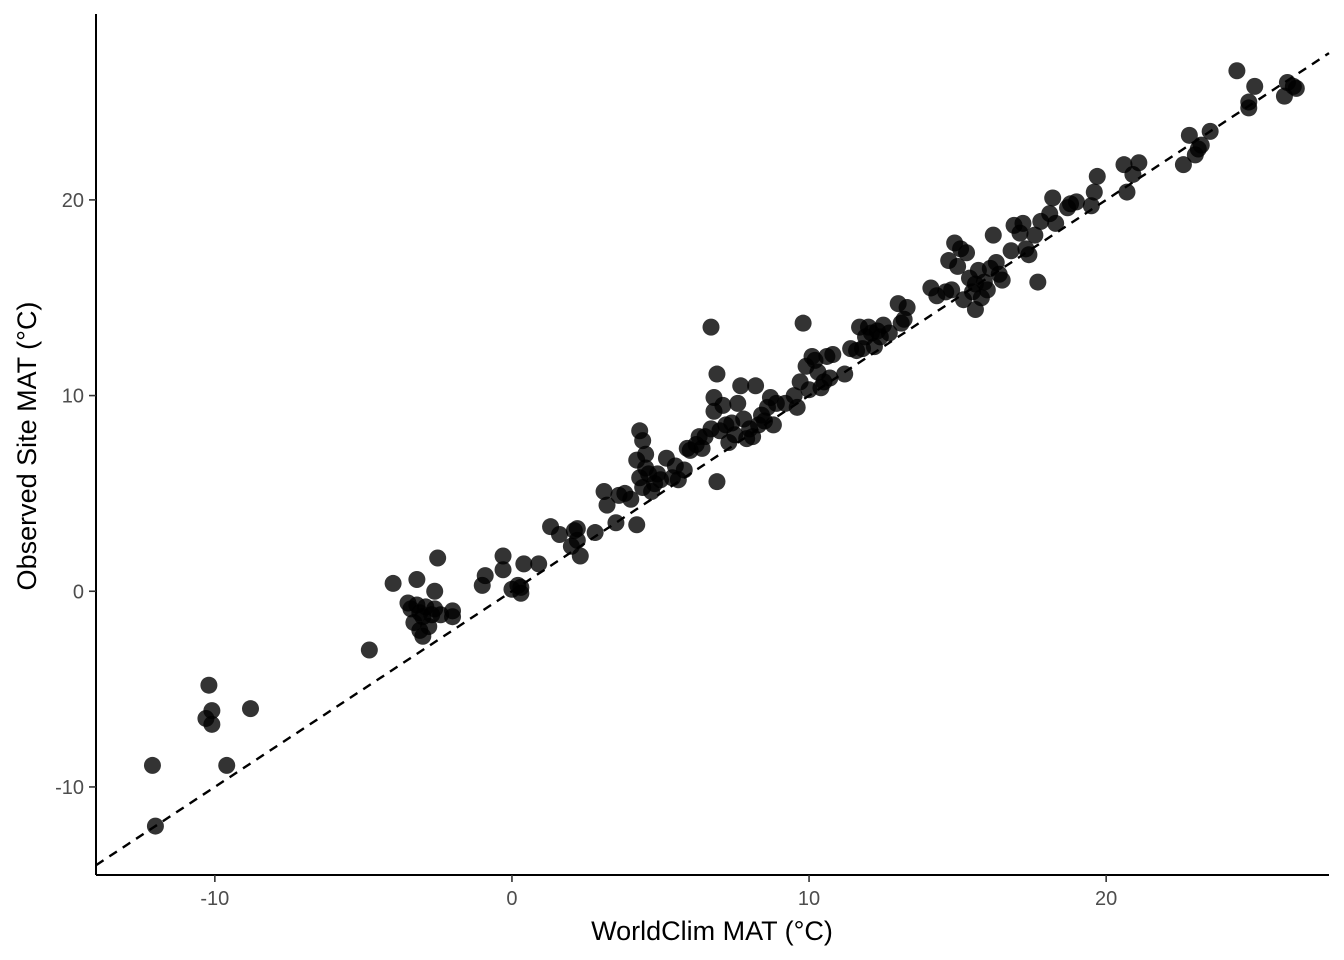  What do you see at coordinates (214, 899) in the screenshot?
I see `x-tick-label: -10` at bounding box center [214, 899].